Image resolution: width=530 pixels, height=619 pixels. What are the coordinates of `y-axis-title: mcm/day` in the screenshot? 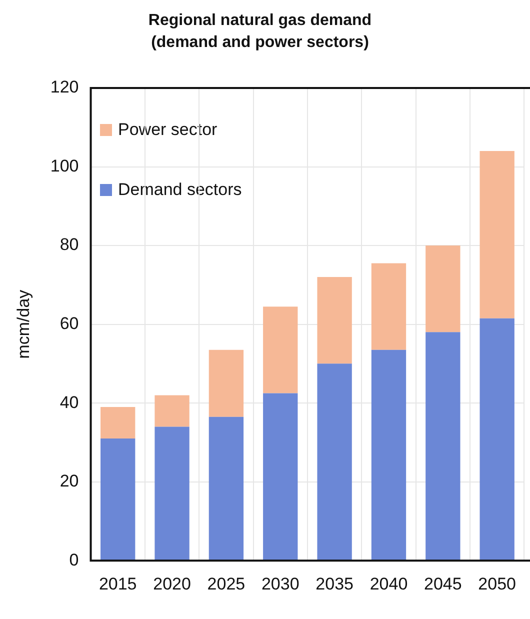 It's located at (23, 324).